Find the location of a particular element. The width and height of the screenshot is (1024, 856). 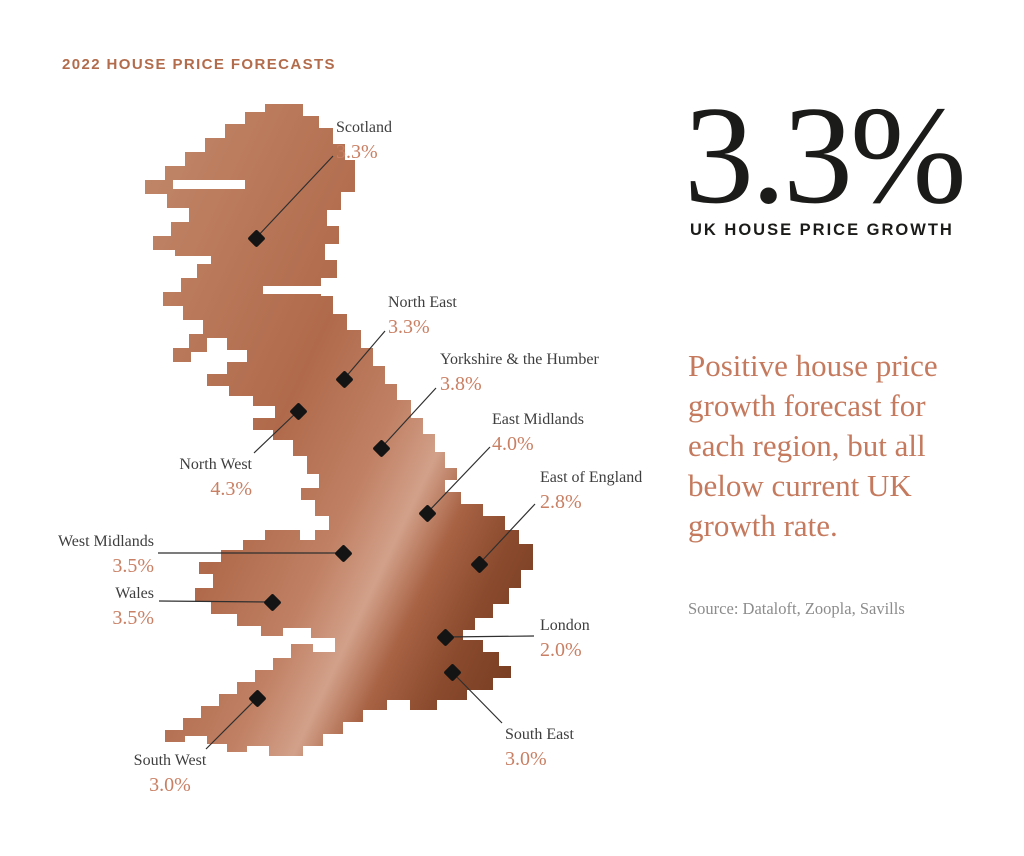

region-value: 4.0% is located at coordinates (513, 444).